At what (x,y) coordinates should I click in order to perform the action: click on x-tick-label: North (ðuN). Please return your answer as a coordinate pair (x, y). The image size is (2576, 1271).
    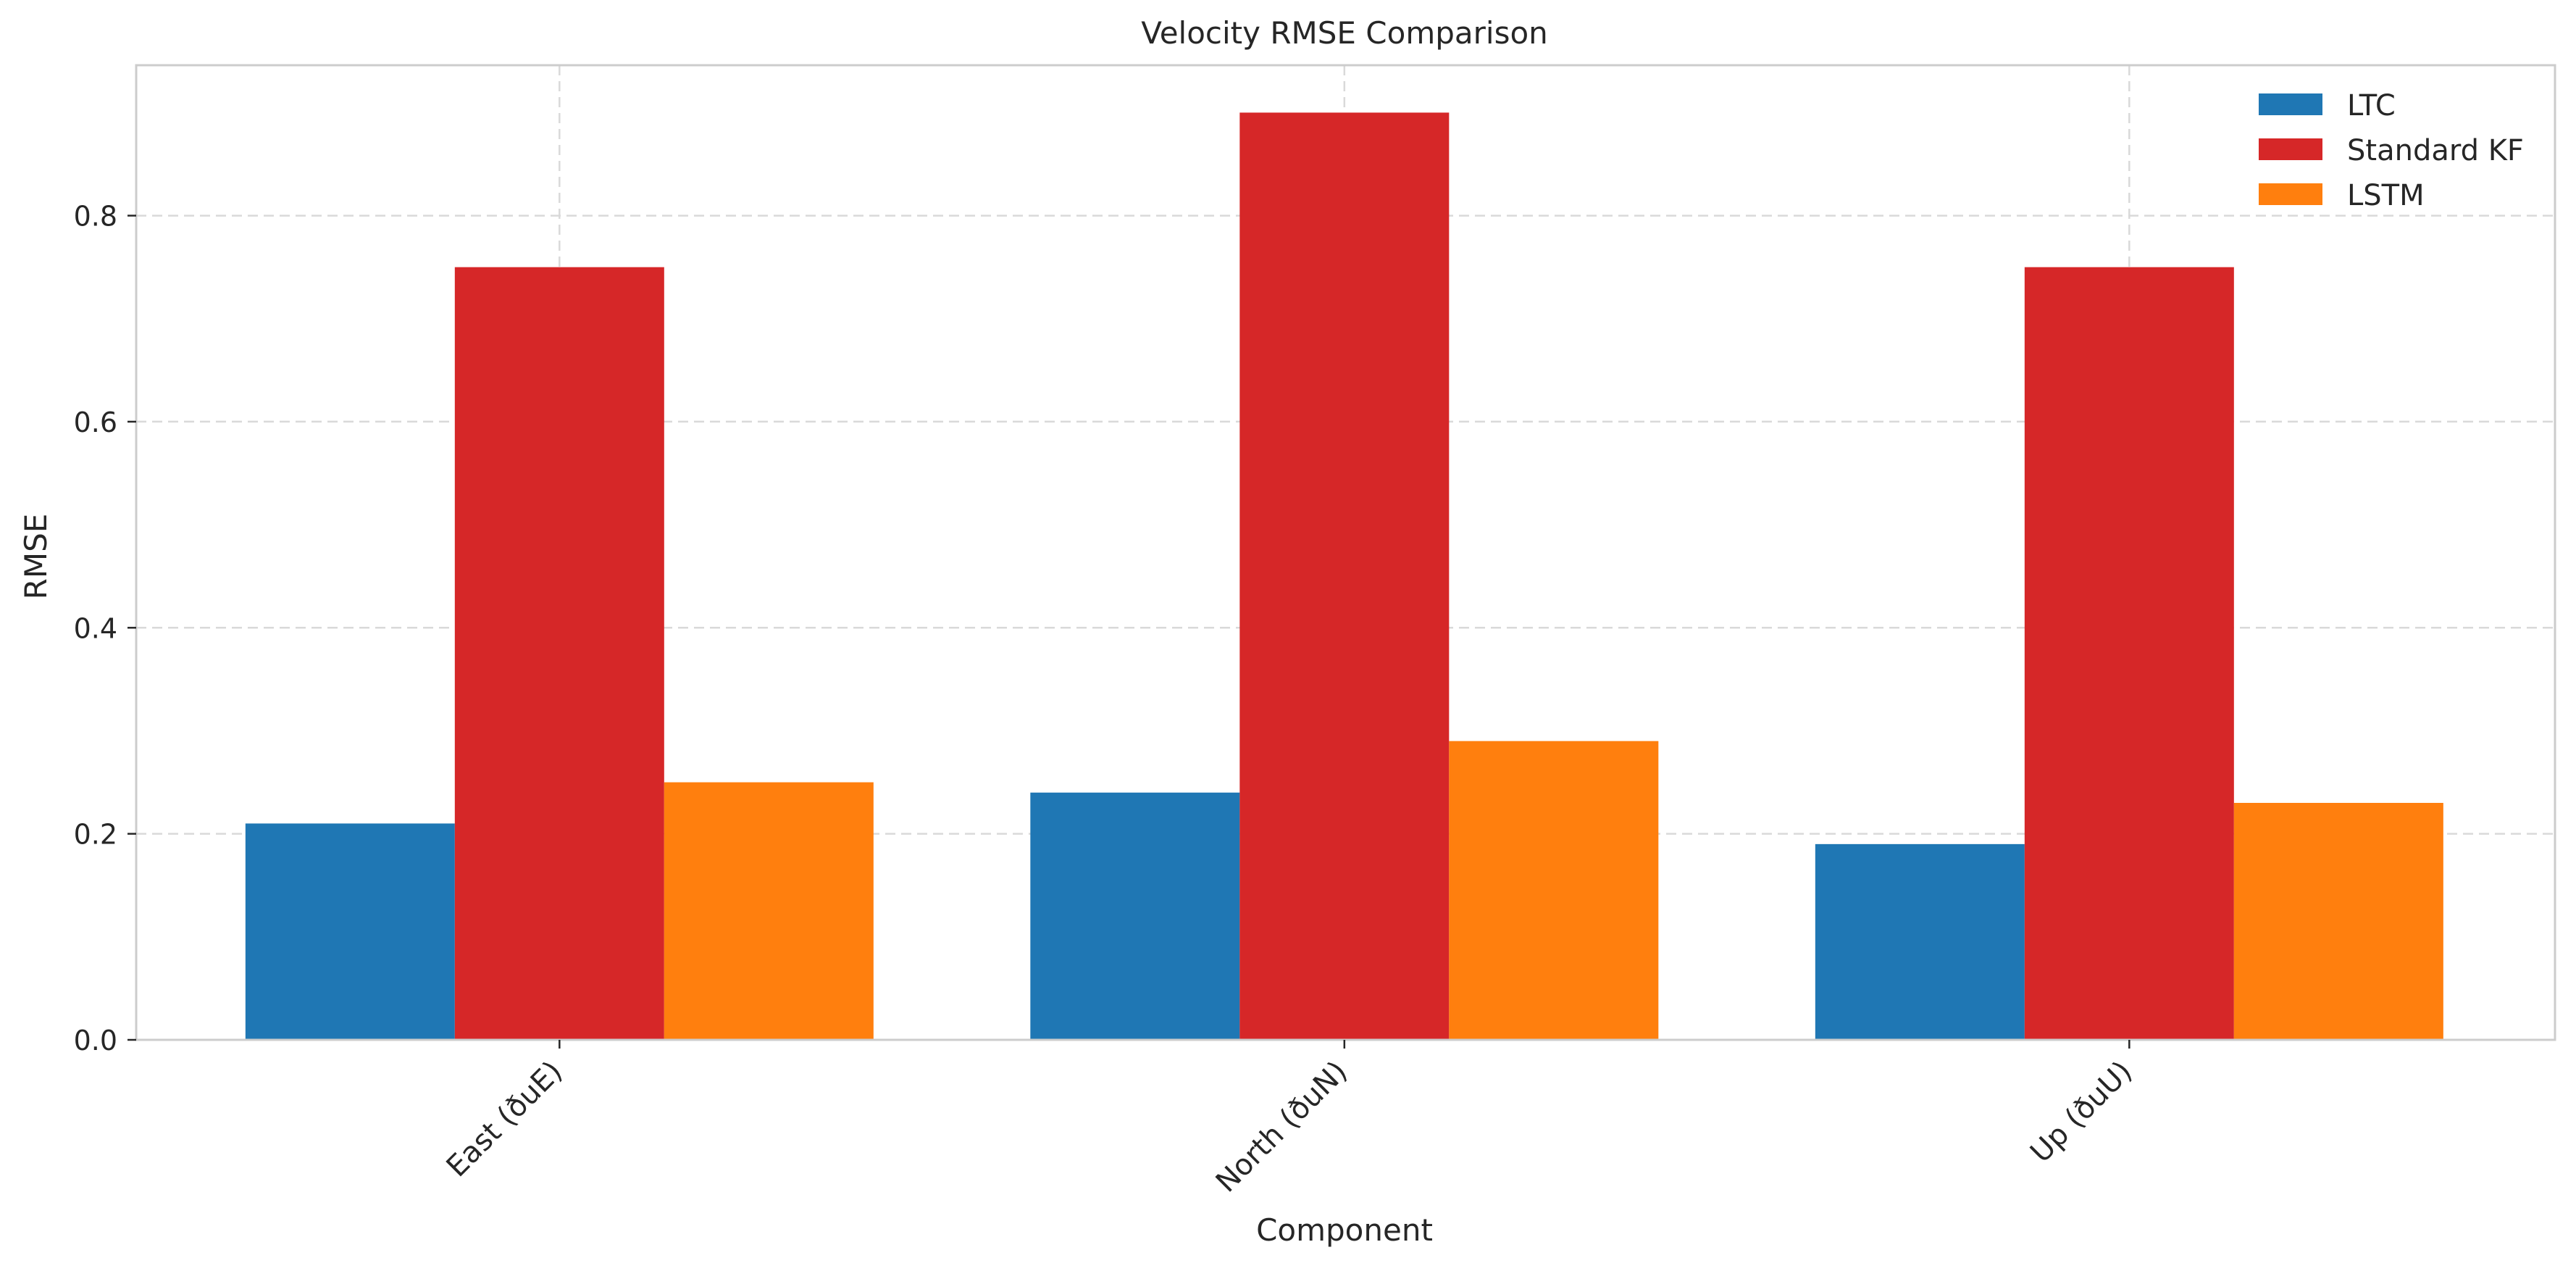
    Looking at the image, I should click on (1282, 1127).